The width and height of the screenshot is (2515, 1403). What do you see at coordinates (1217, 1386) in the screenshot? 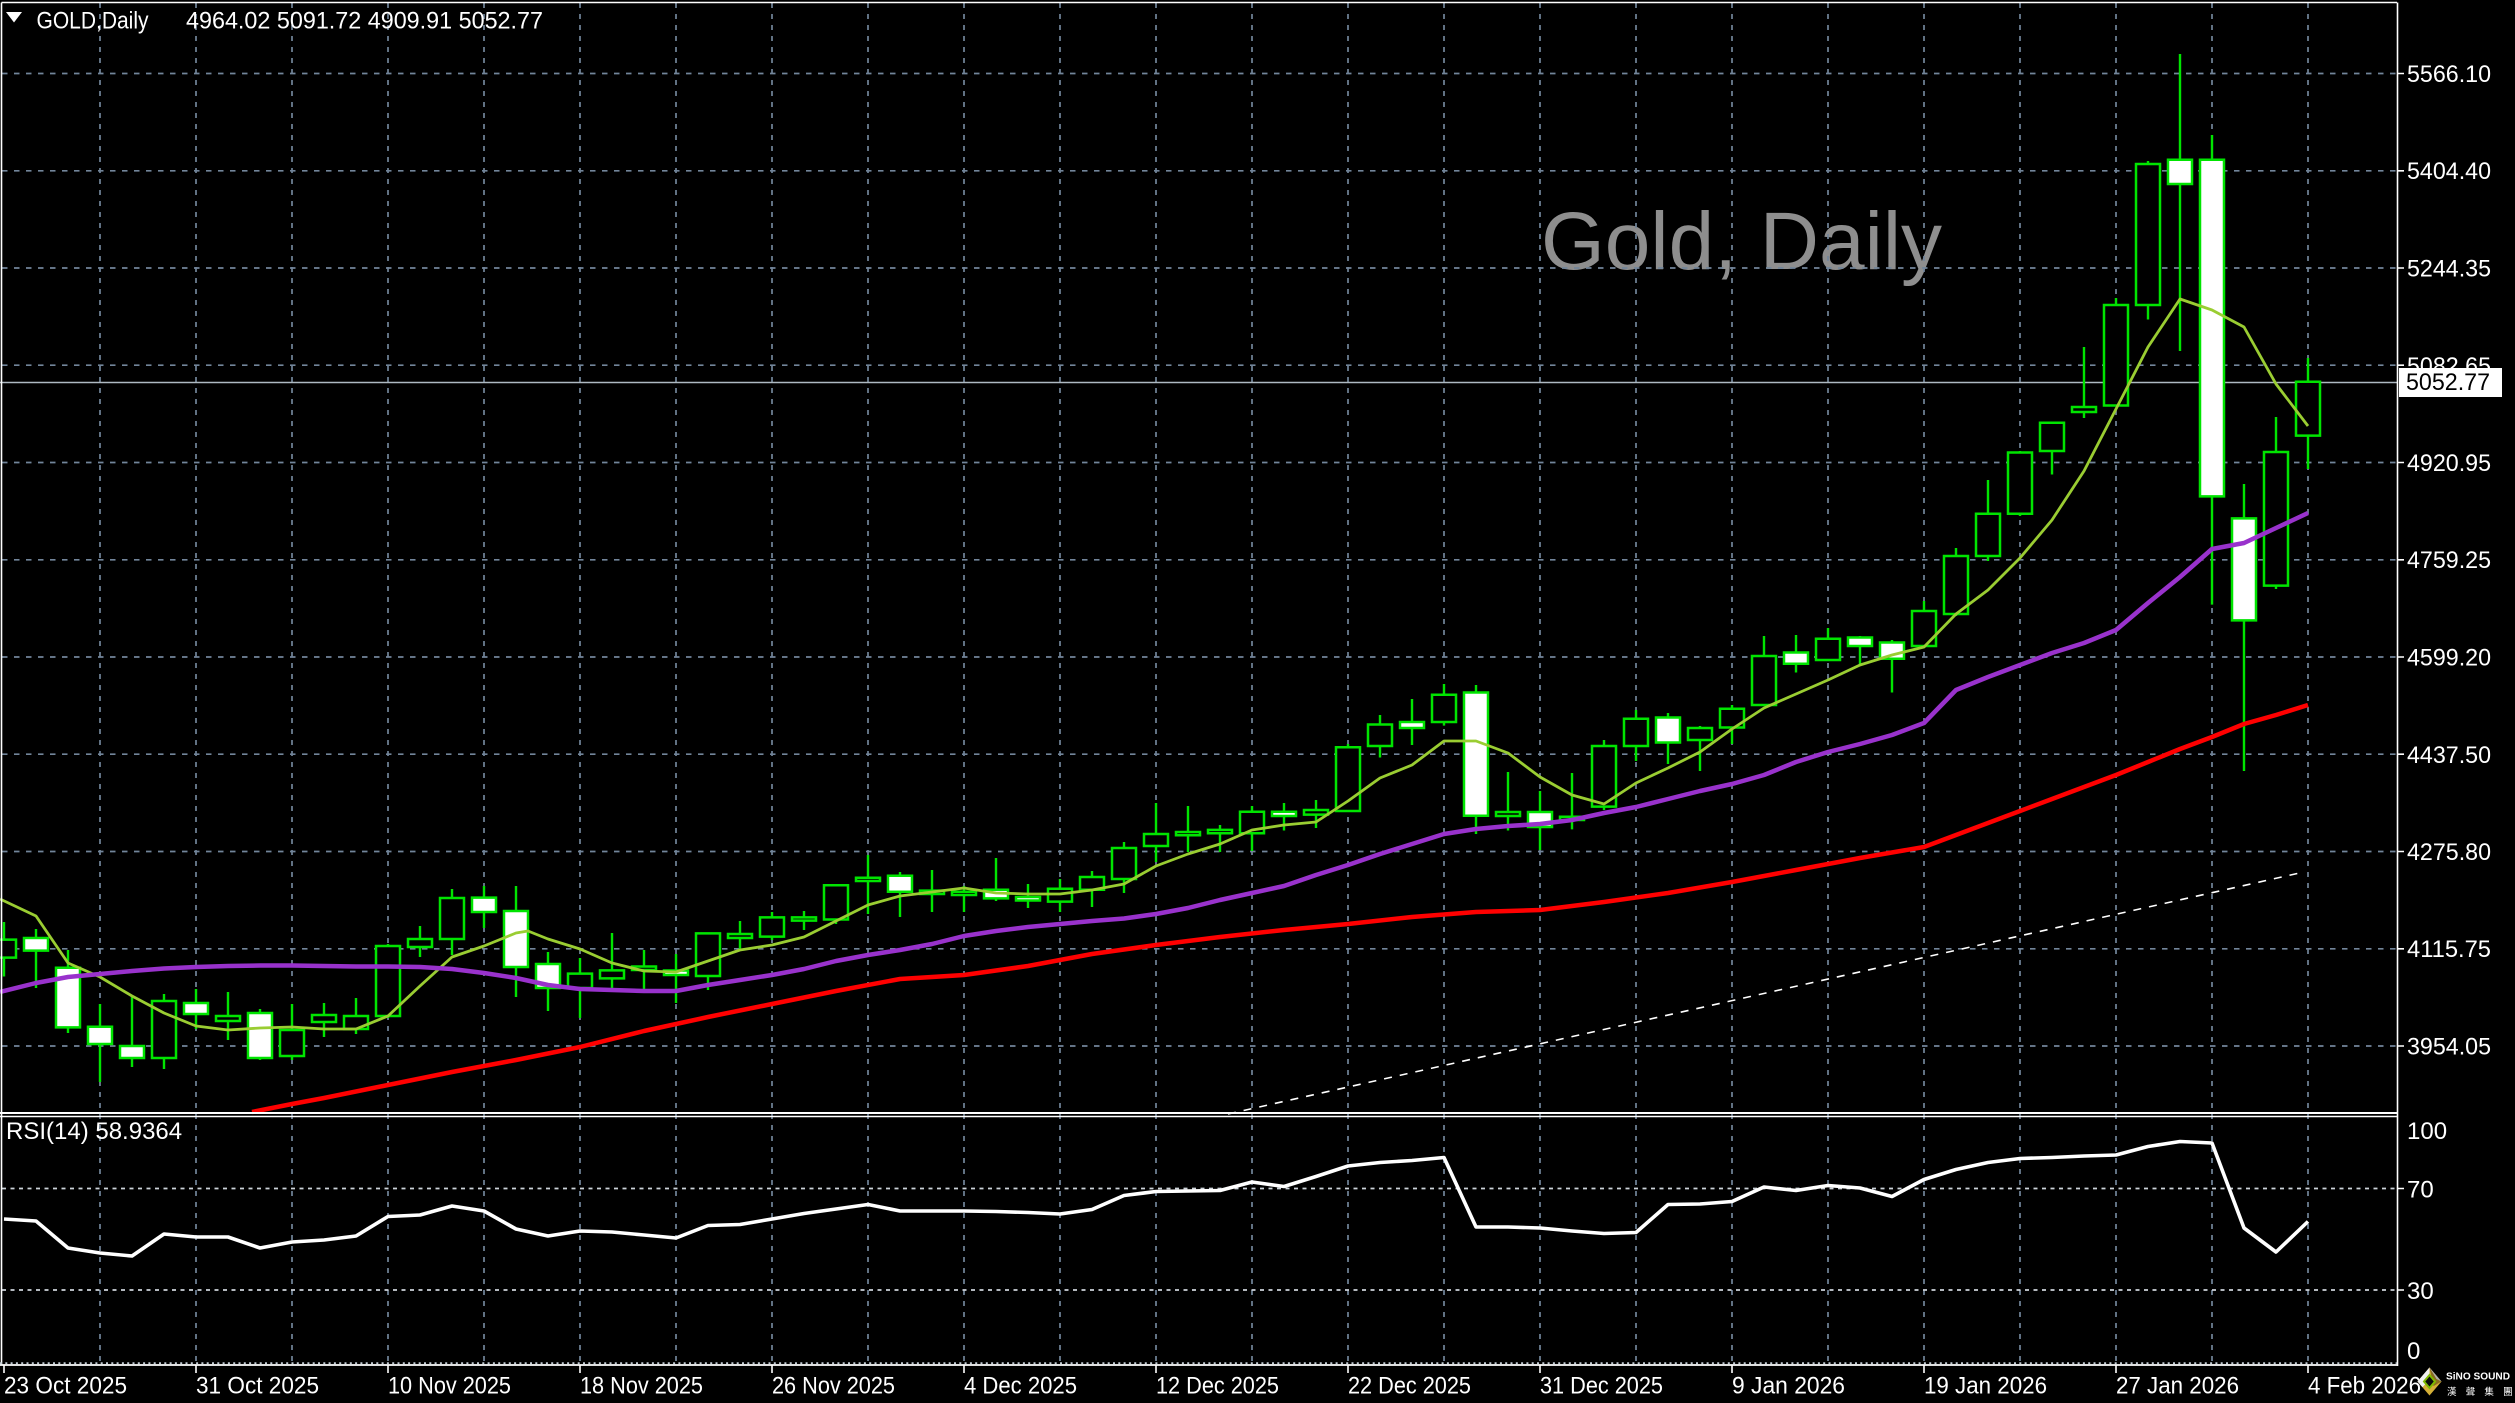
I see `svg-text: 12 Dec 2025` at bounding box center [1217, 1386].